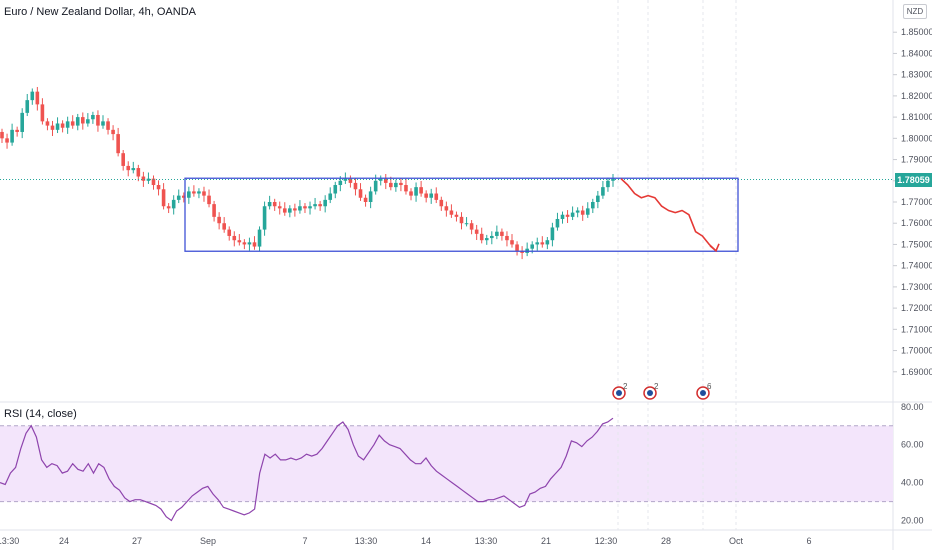 The image size is (932, 555). I want to click on event-marker: 2, so click(651, 391).